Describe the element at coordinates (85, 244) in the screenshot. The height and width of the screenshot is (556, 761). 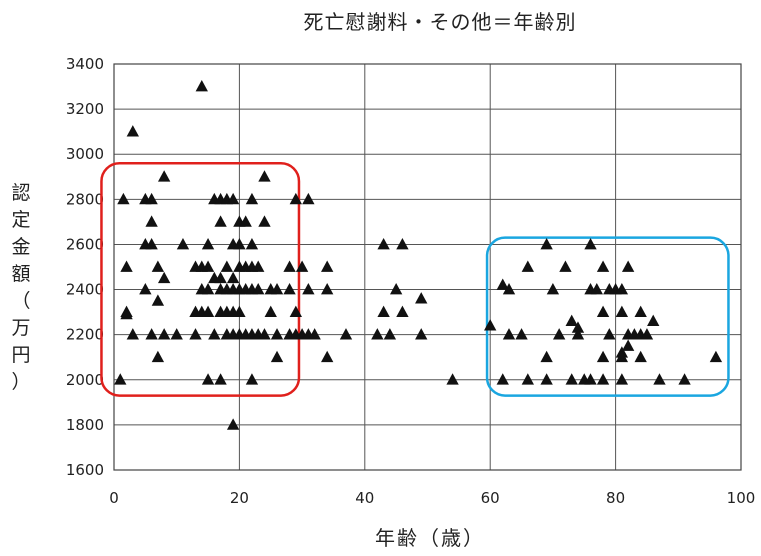
I see `y-tick-label: 2600` at that location.